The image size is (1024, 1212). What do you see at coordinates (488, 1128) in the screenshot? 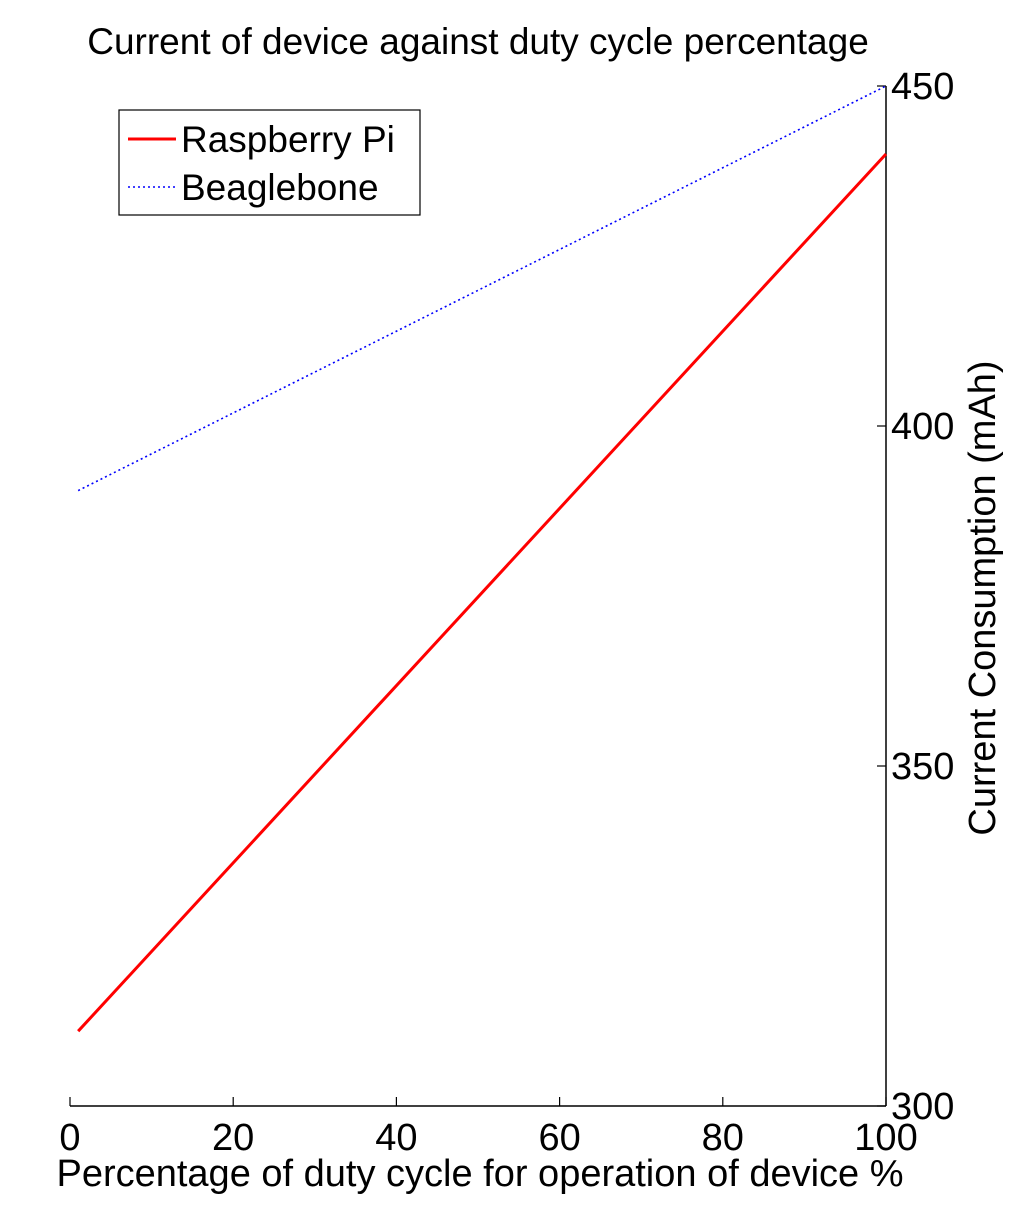
I see `x-ticks: 0 20 40 60 80 100` at bounding box center [488, 1128].